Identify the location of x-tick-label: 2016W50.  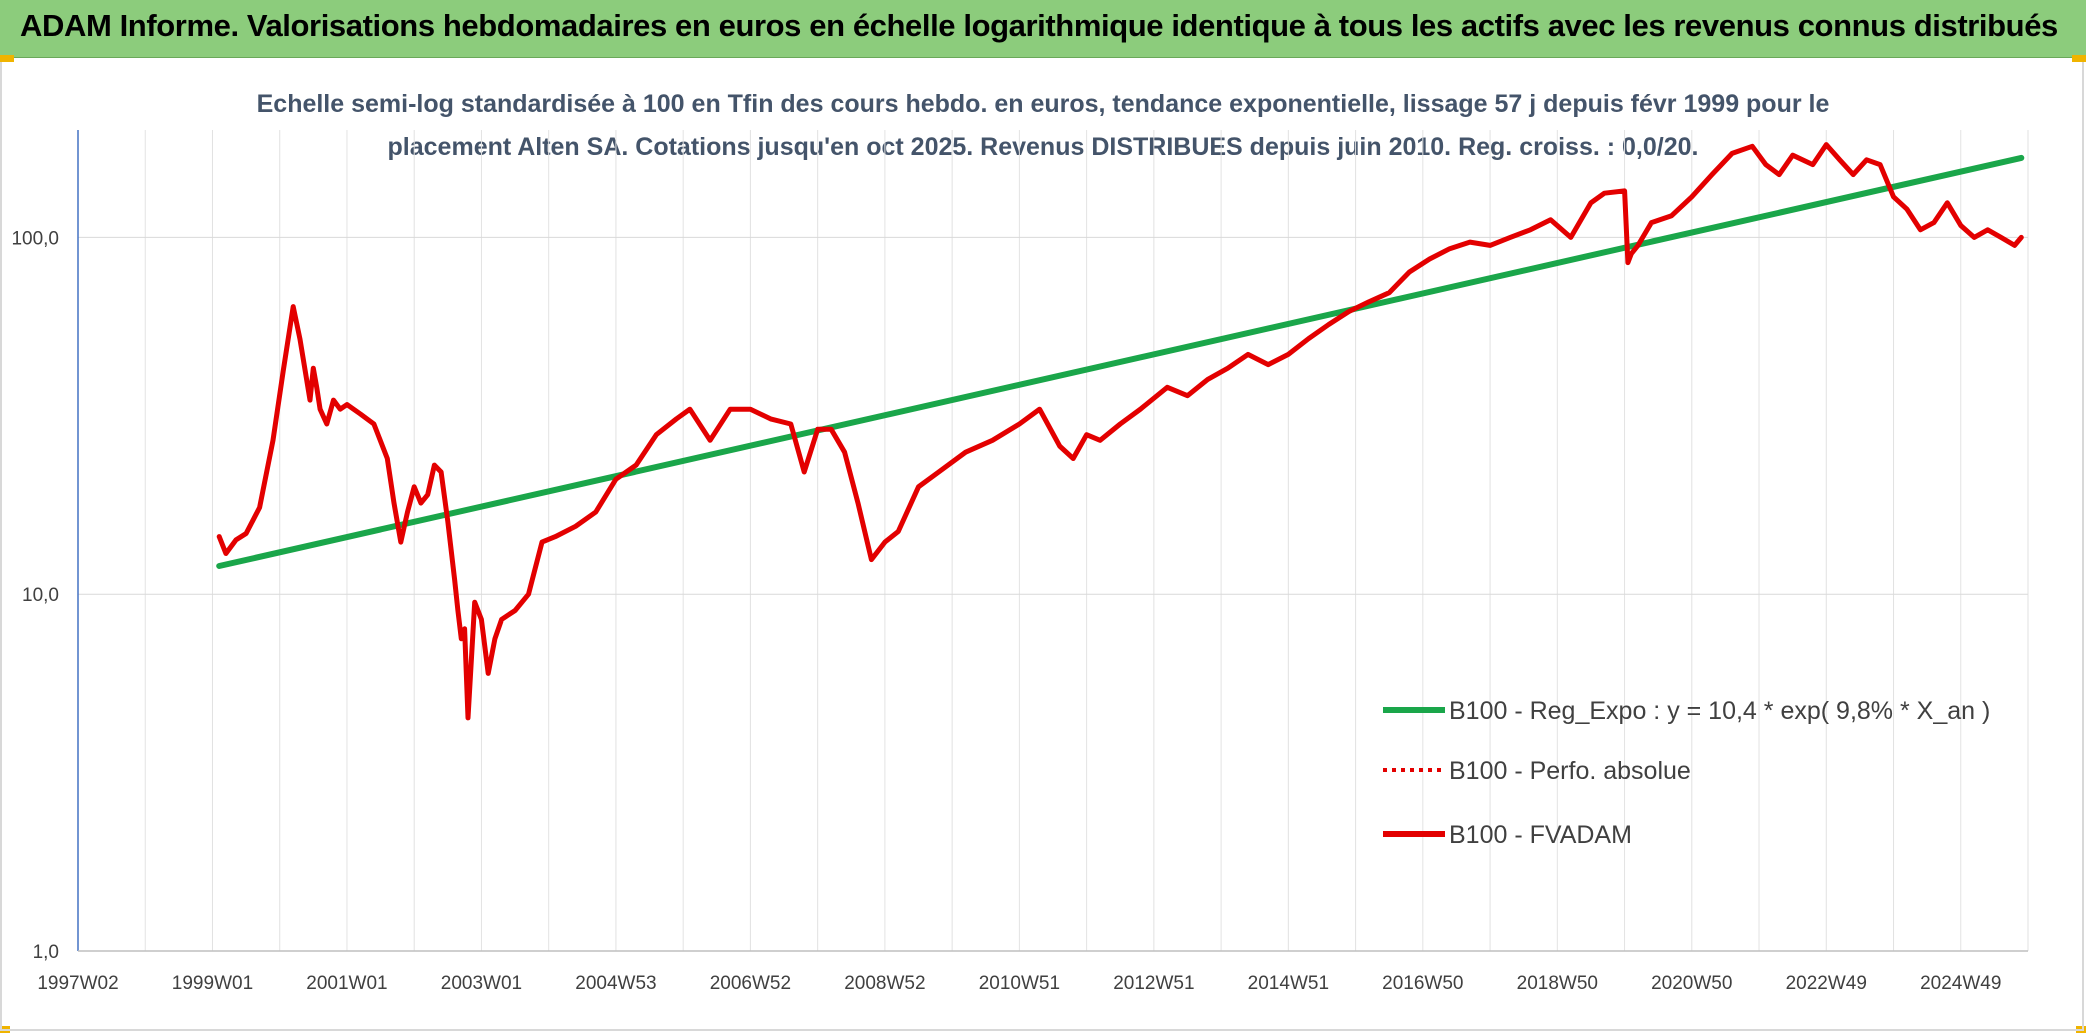
(1422, 983).